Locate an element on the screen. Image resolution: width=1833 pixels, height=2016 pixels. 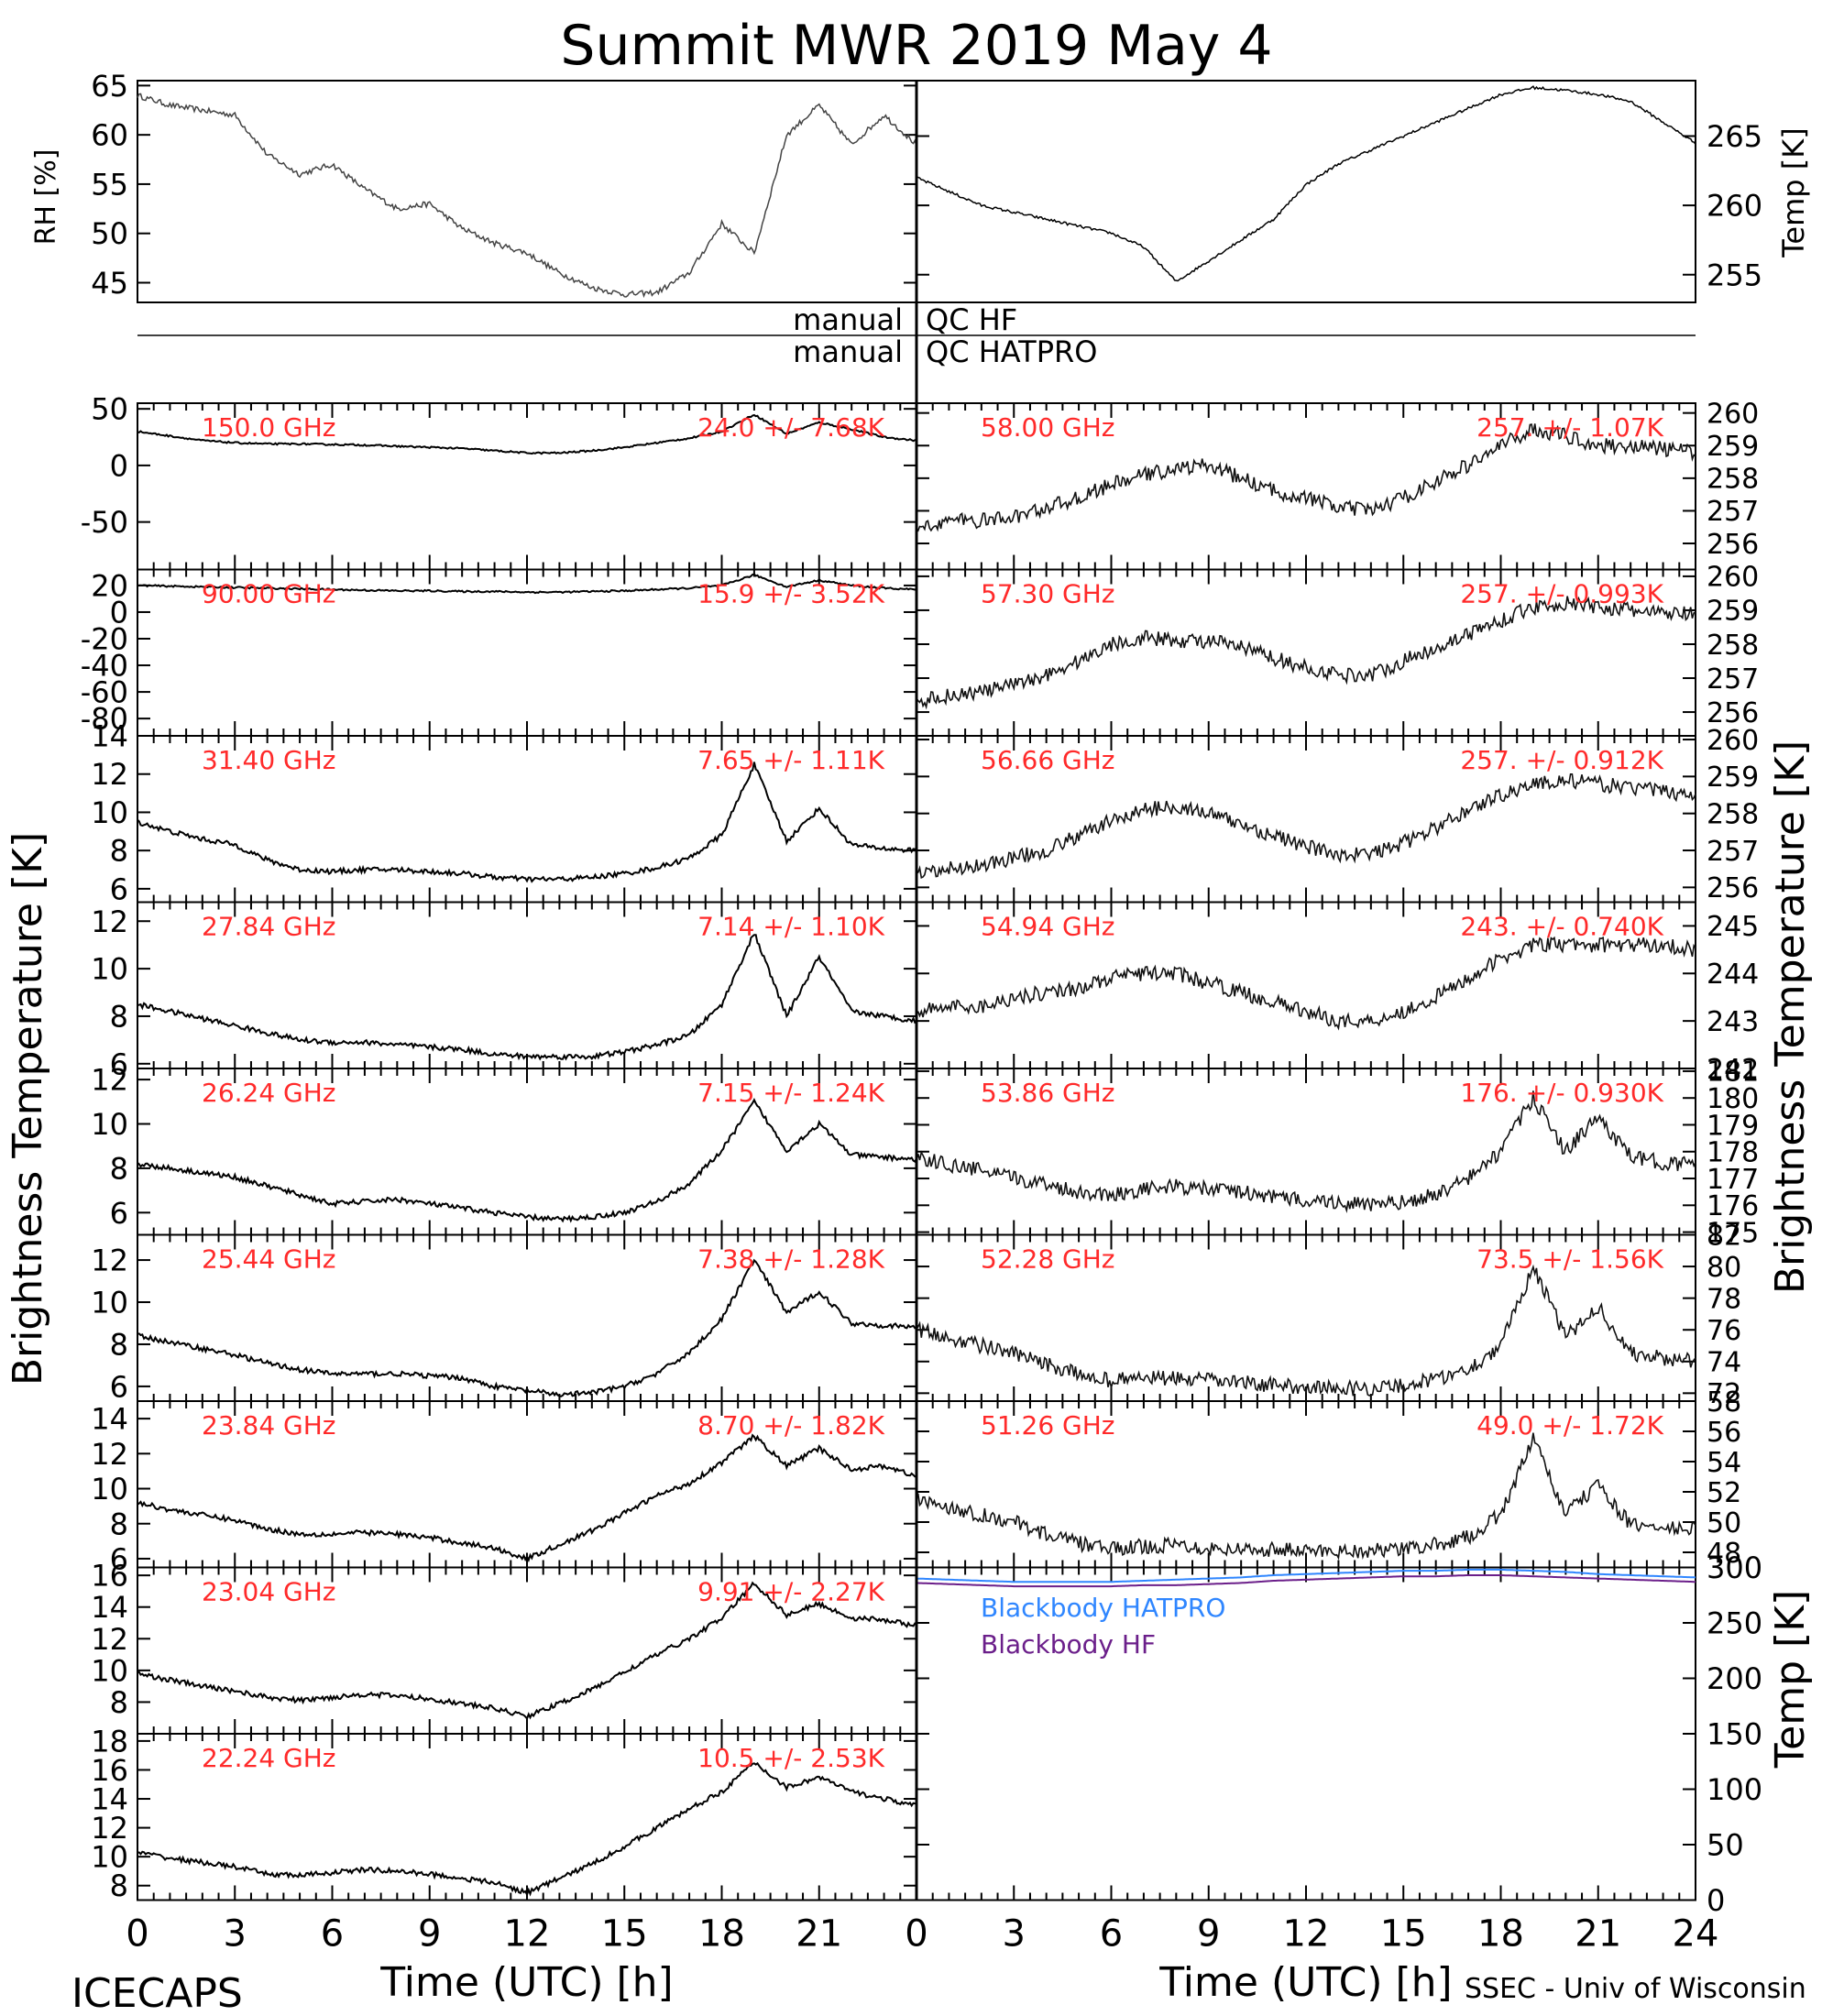
right-panel-freq-label: 56.66 GHz is located at coordinates (1048, 760).